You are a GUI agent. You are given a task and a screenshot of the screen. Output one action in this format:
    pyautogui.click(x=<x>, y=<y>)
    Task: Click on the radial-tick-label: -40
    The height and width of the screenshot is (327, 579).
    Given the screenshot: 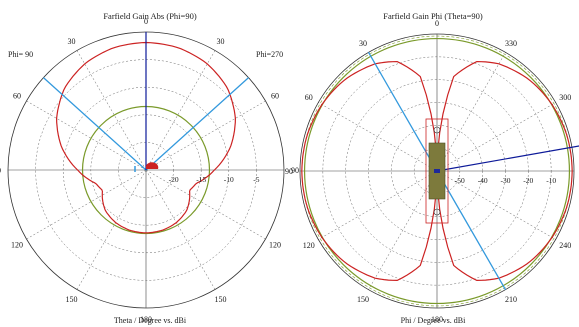 What is the action you would take?
    pyautogui.click(x=483, y=180)
    